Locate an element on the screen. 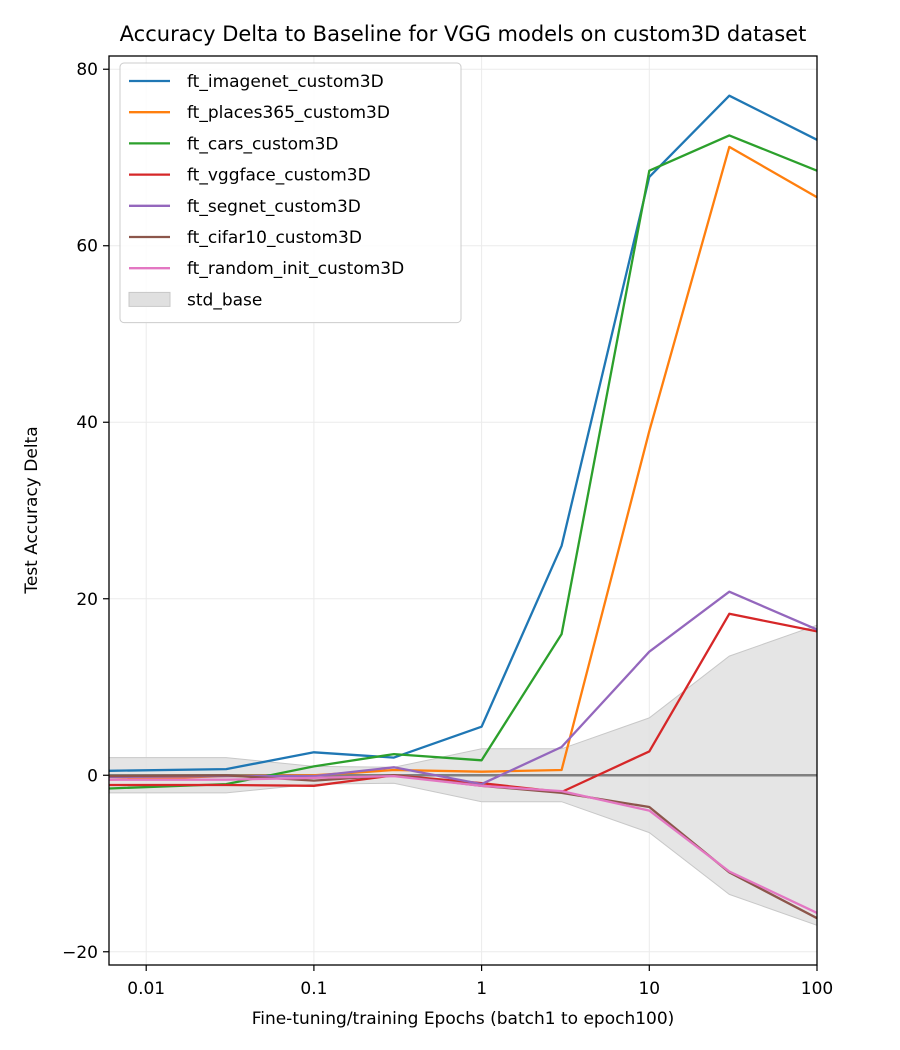 The height and width of the screenshot is (1050, 900). legend-label-ft-cars-custom3d: ft_cars_custom3D is located at coordinates (262, 144).